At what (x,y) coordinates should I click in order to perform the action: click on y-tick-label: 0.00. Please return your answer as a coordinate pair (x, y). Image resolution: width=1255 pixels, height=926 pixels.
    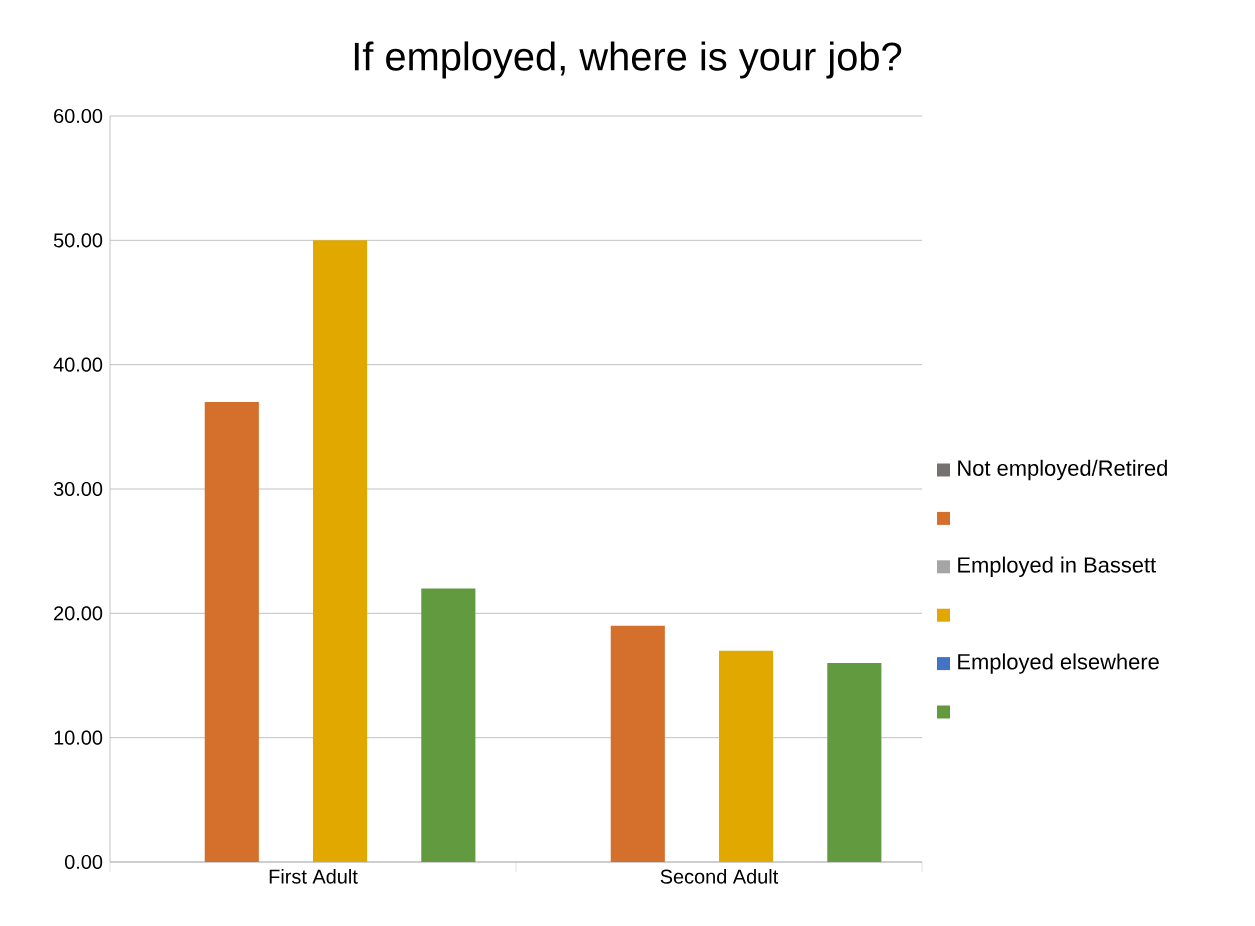
    Looking at the image, I should click on (83, 862).